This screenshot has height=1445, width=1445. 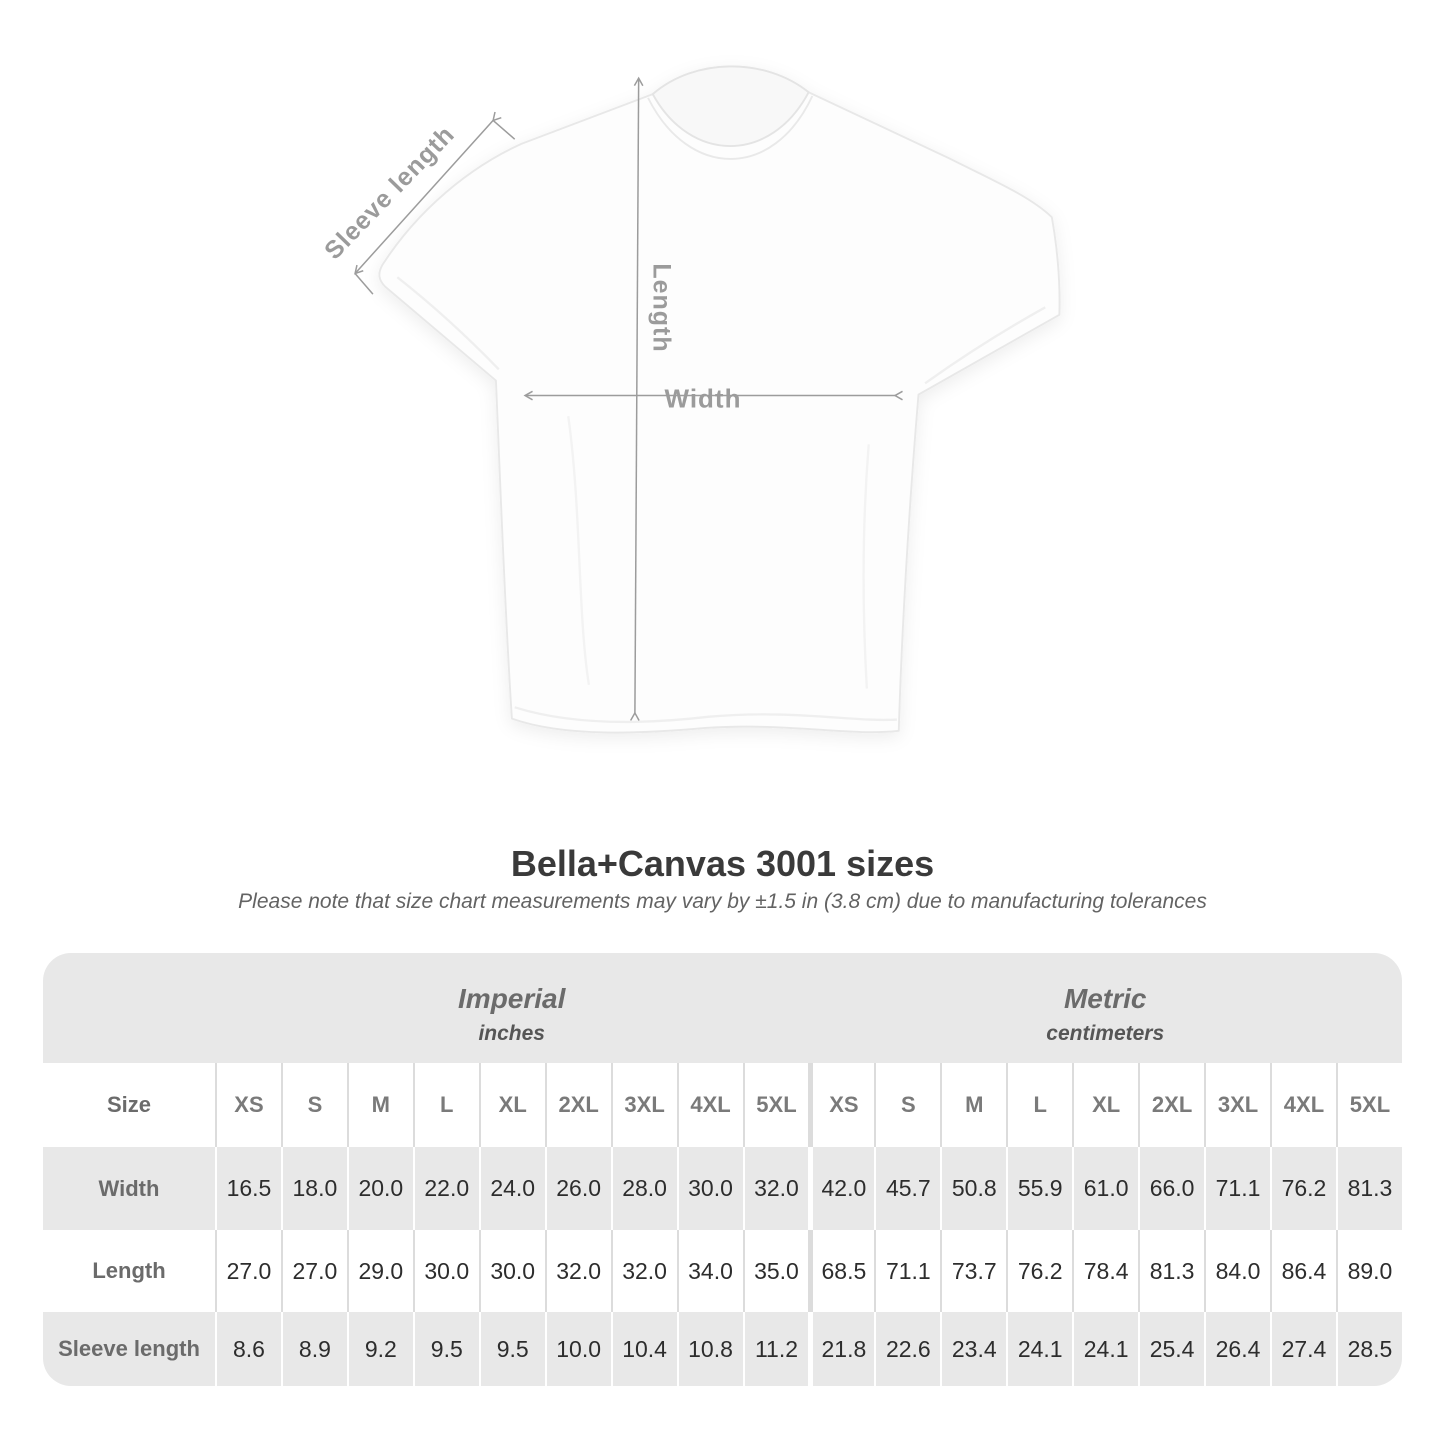 I want to click on corner-cell, so click(x=129, y=1008).